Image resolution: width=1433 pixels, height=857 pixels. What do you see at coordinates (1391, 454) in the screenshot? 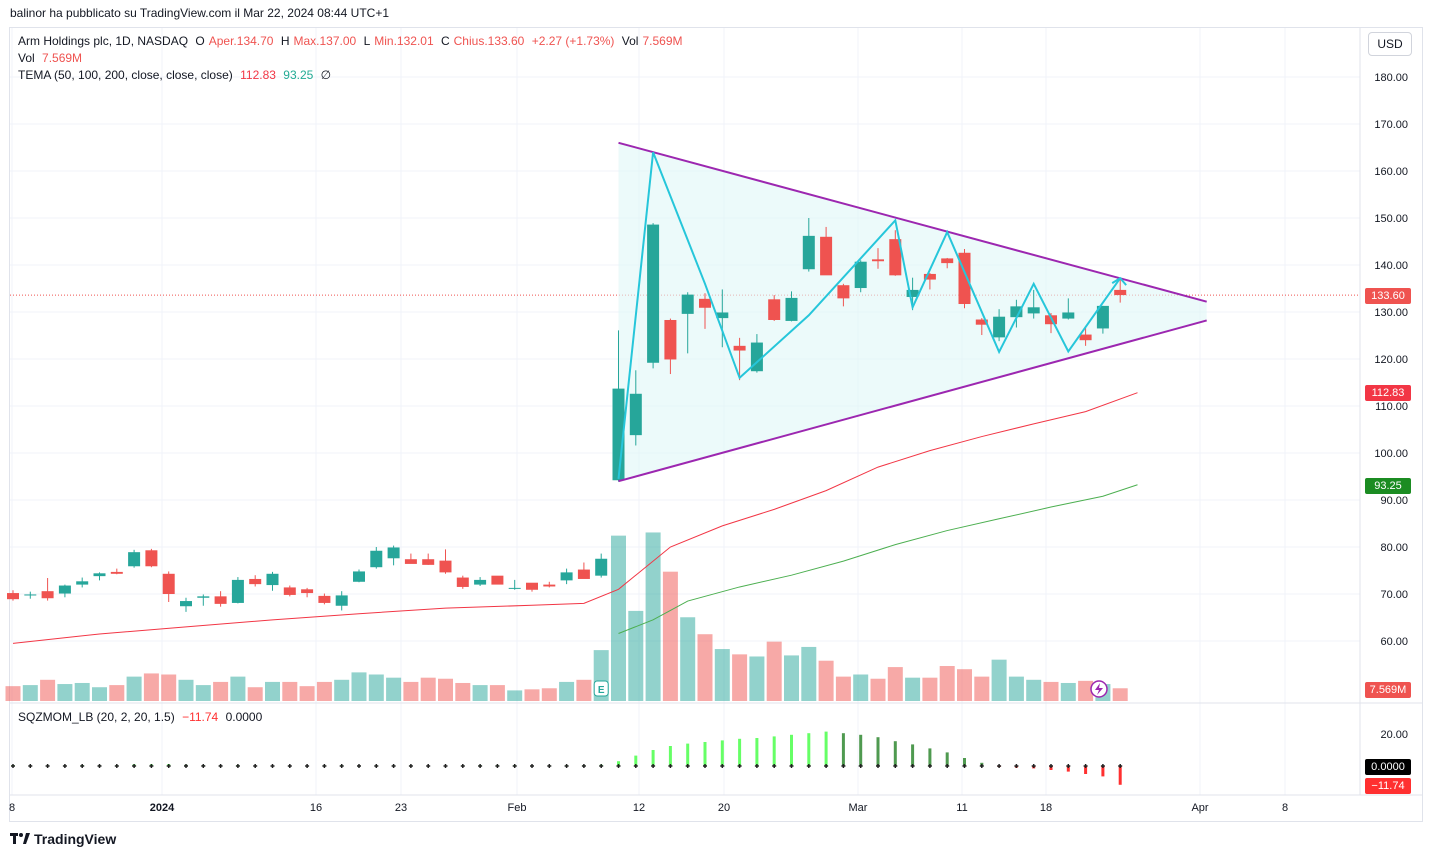
I see `price-tick-label: 100.00` at bounding box center [1391, 454].